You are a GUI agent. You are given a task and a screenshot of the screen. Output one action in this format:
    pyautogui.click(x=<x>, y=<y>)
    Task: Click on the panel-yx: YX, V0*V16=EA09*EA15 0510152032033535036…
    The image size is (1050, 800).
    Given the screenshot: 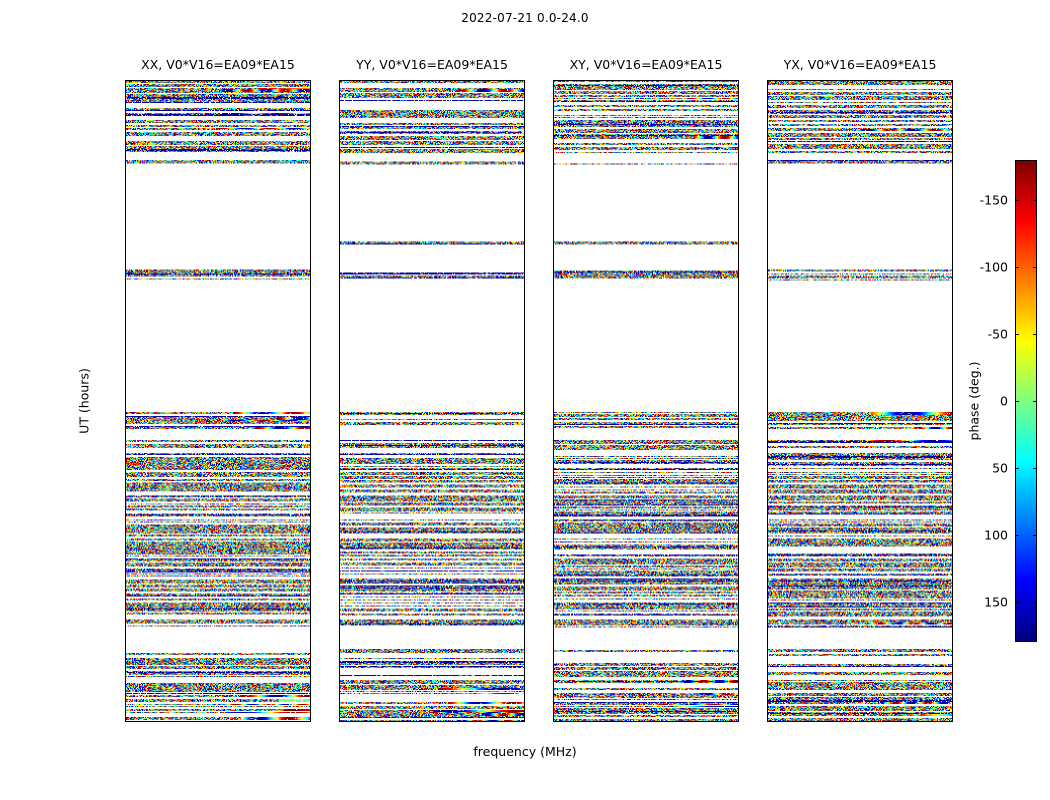 What is the action you would take?
    pyautogui.click(x=860, y=389)
    